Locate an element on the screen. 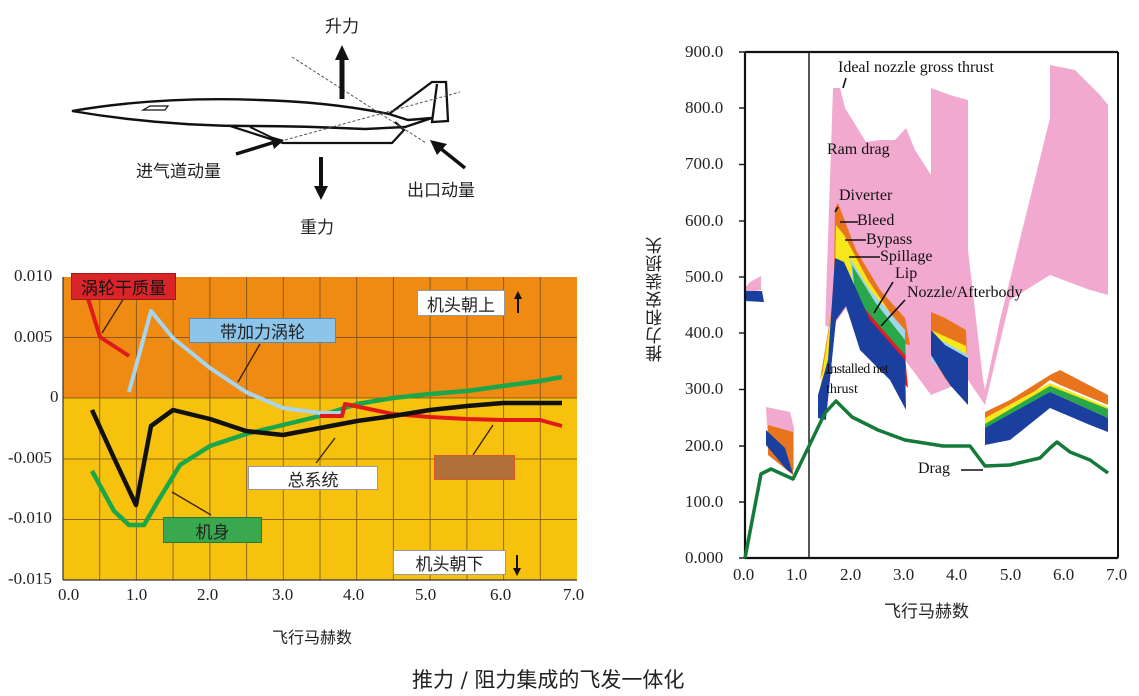 The image size is (1139, 696). y-tick: 0.005 is located at coordinates (33, 336).